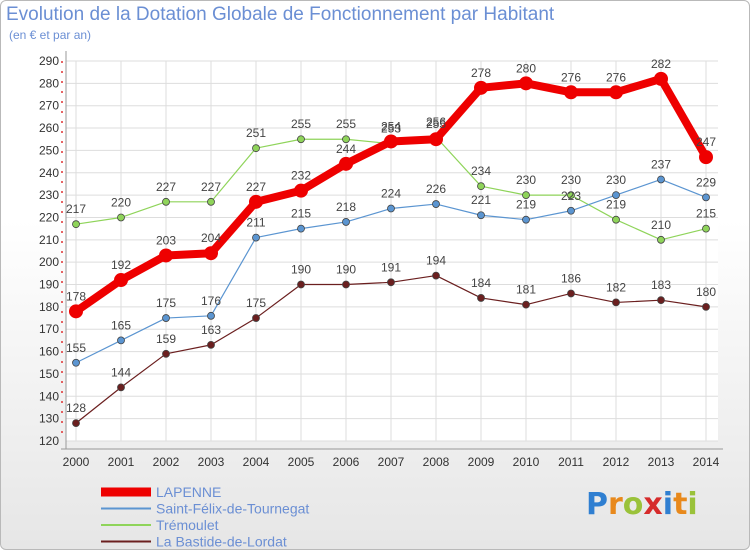 The image size is (750, 550). I want to click on data-label: 253, so click(391, 129).